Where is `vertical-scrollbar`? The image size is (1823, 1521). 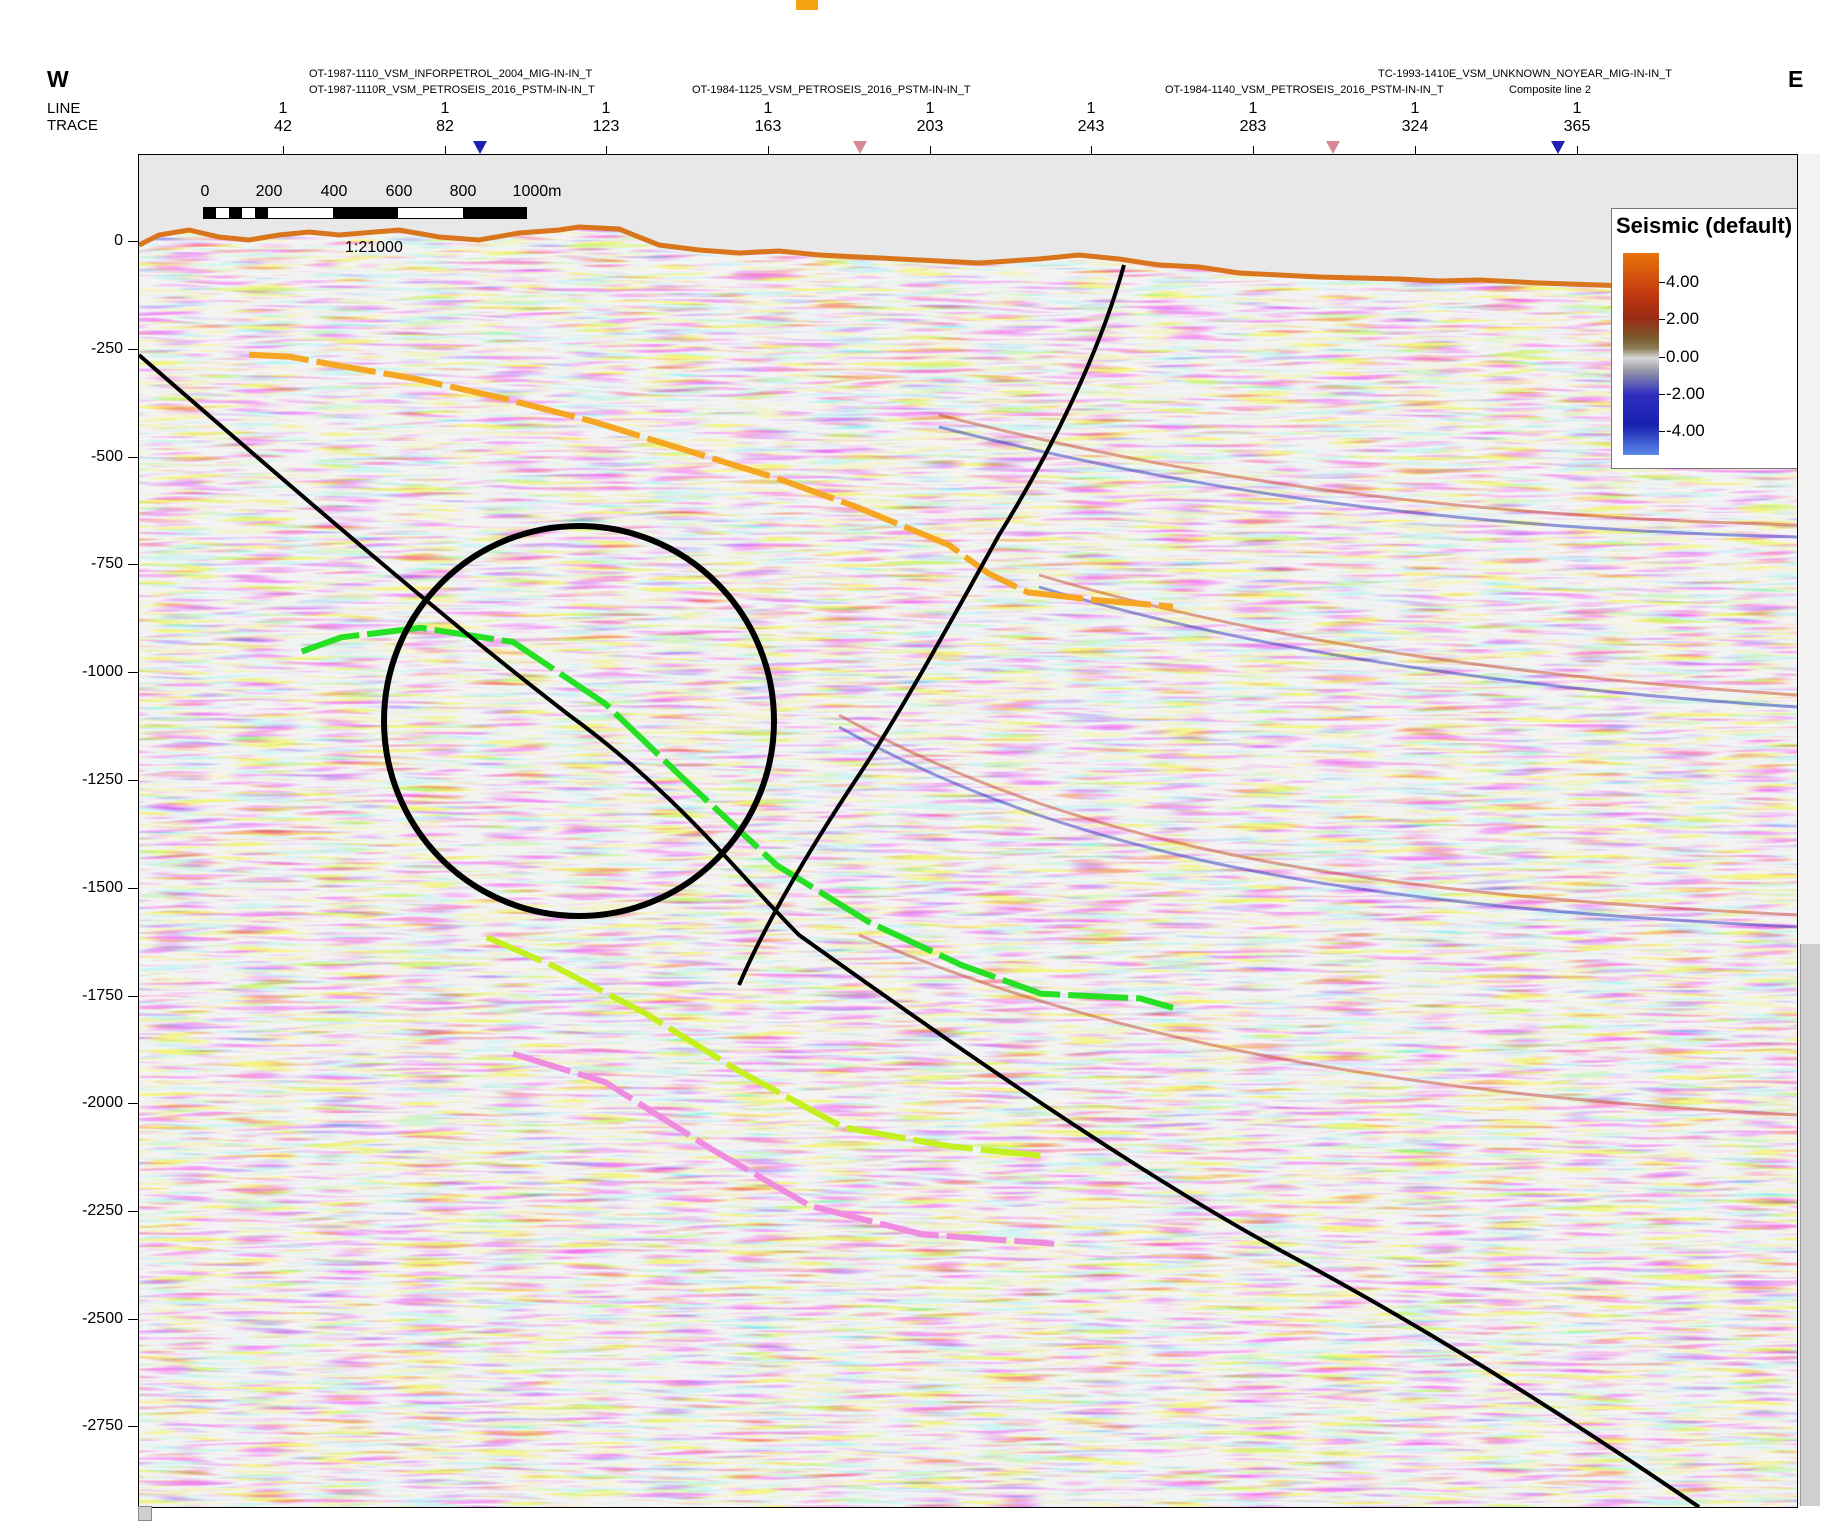 vertical-scrollbar is located at coordinates (1809, 830).